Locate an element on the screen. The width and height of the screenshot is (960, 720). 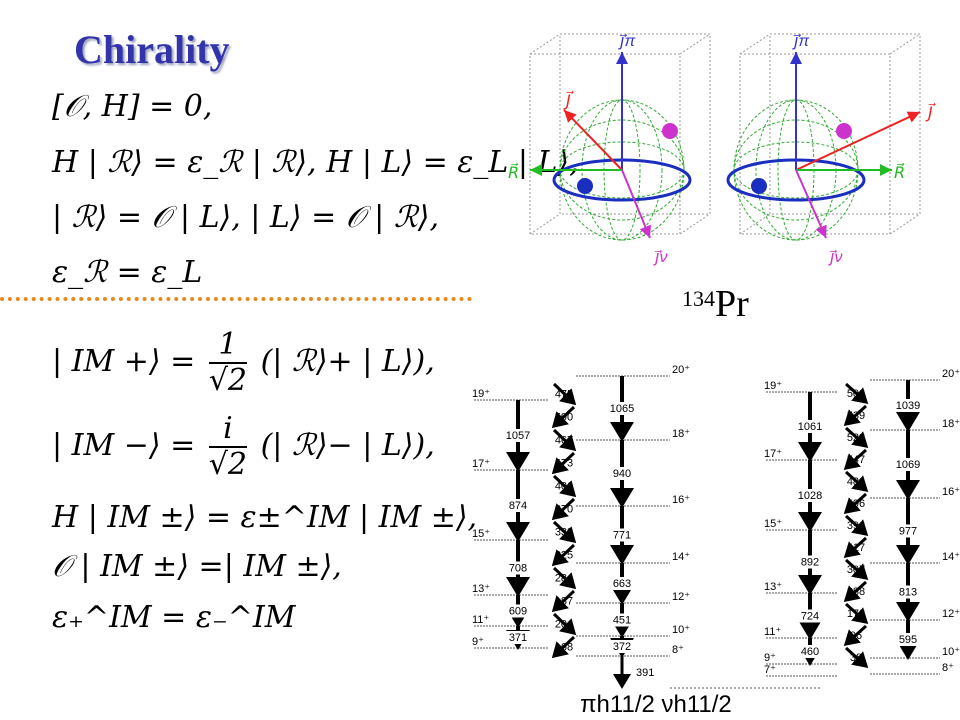
spin-label: 8⁺ is located at coordinates (678, 650).